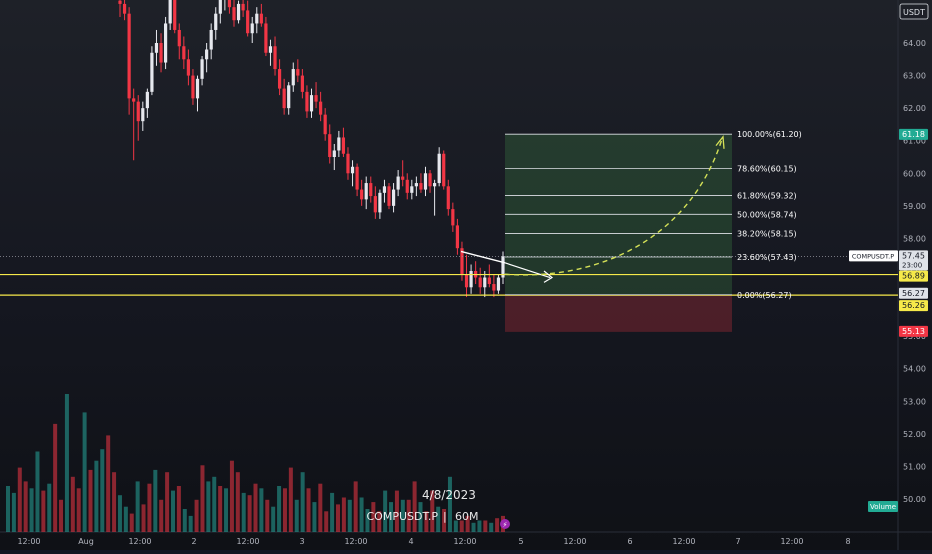  Describe the element at coordinates (873, 256) in the screenshot. I see `symbol-tag: COMPUSDT.P` at that location.